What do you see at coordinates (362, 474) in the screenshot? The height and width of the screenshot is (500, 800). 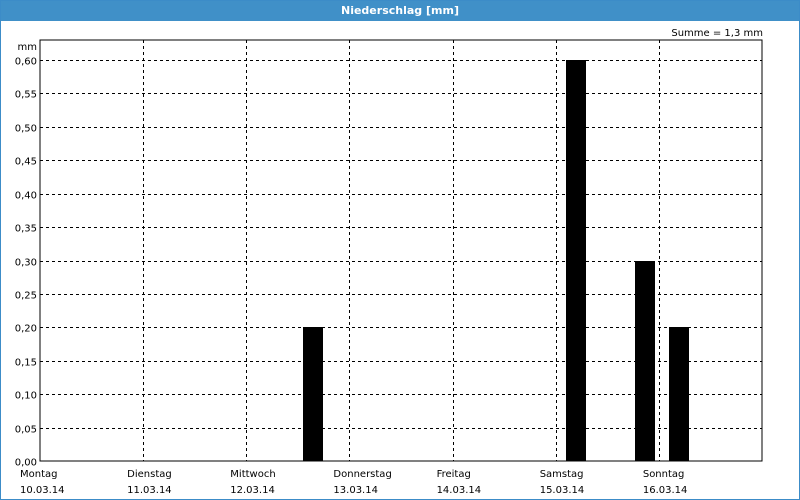 I see `x-tick-day: Donnerstag` at bounding box center [362, 474].